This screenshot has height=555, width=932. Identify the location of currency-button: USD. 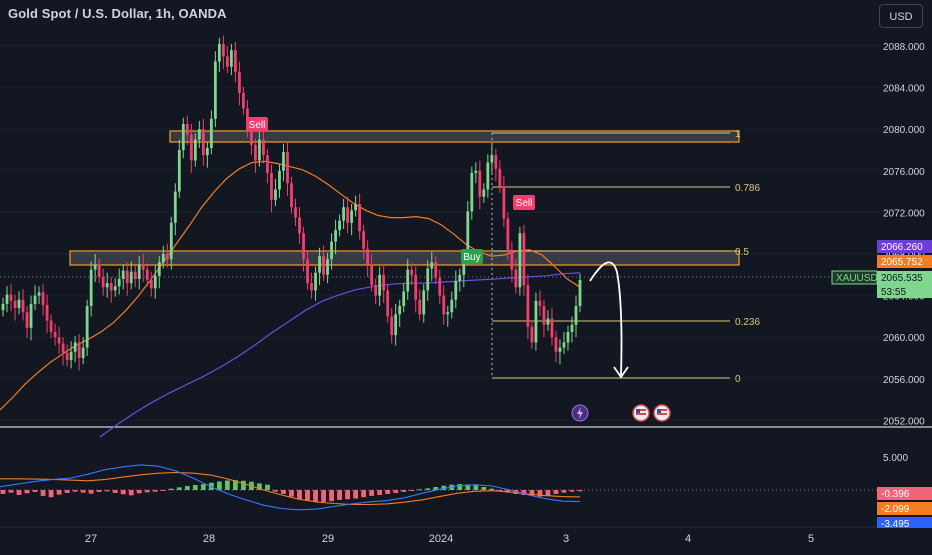
(901, 16).